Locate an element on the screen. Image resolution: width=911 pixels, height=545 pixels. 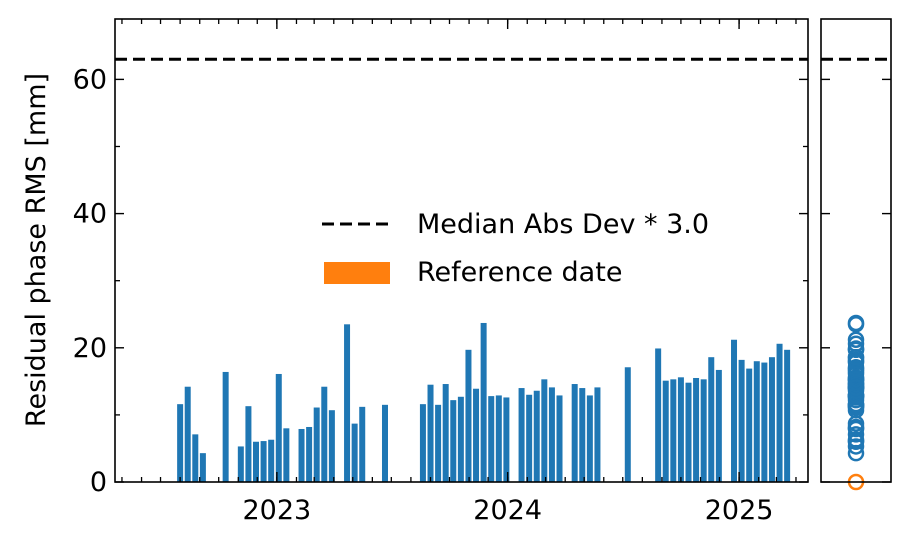
side-plot-frame is located at coordinates (856, 250).